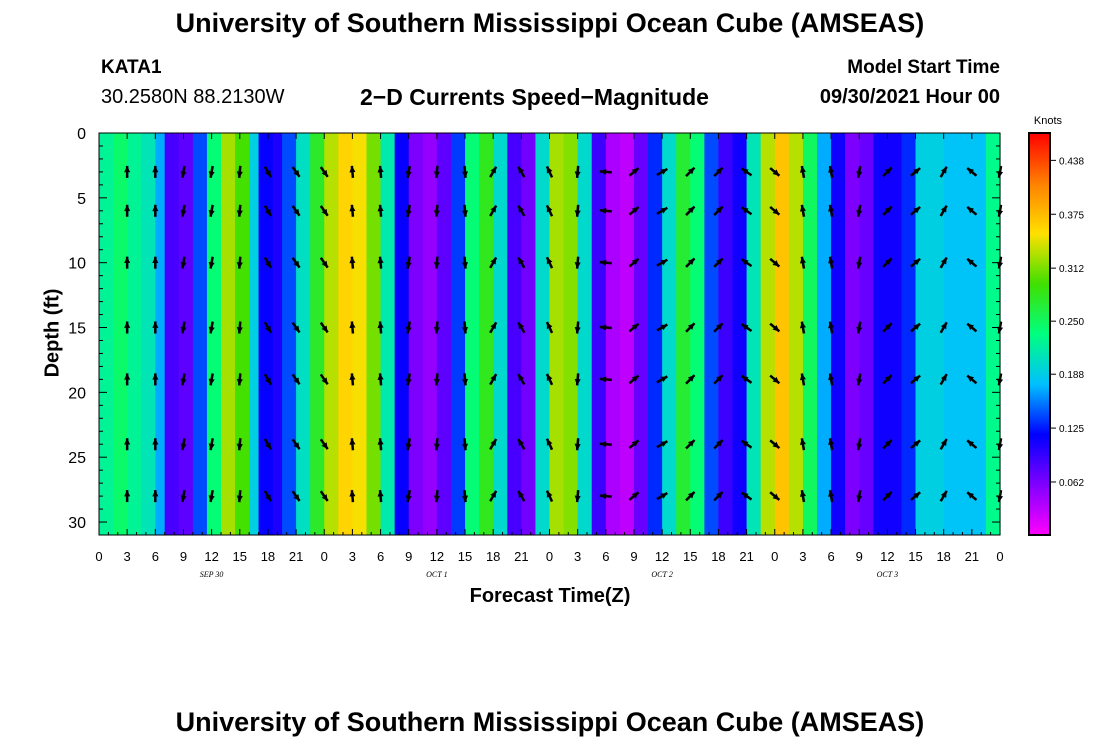 The height and width of the screenshot is (750, 1100). I want to click on colorbar-tick-label: 0.125, so click(1071, 429).